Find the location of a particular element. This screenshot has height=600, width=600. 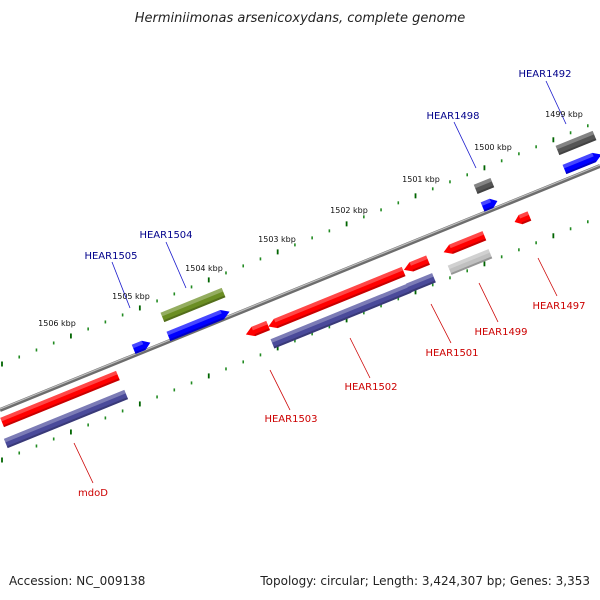

kbp-label-1500: 1500 kbp is located at coordinates (493, 147).